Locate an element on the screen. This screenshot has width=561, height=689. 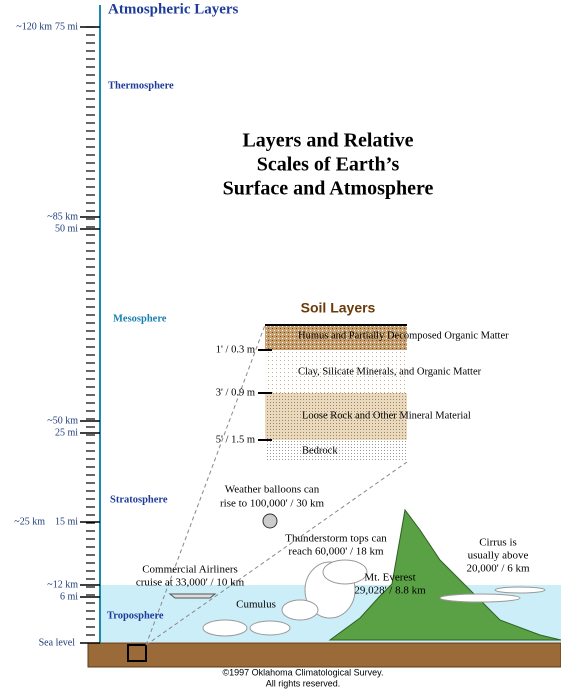
title-line: Surface and Atmosphere is located at coordinates (328, 189).